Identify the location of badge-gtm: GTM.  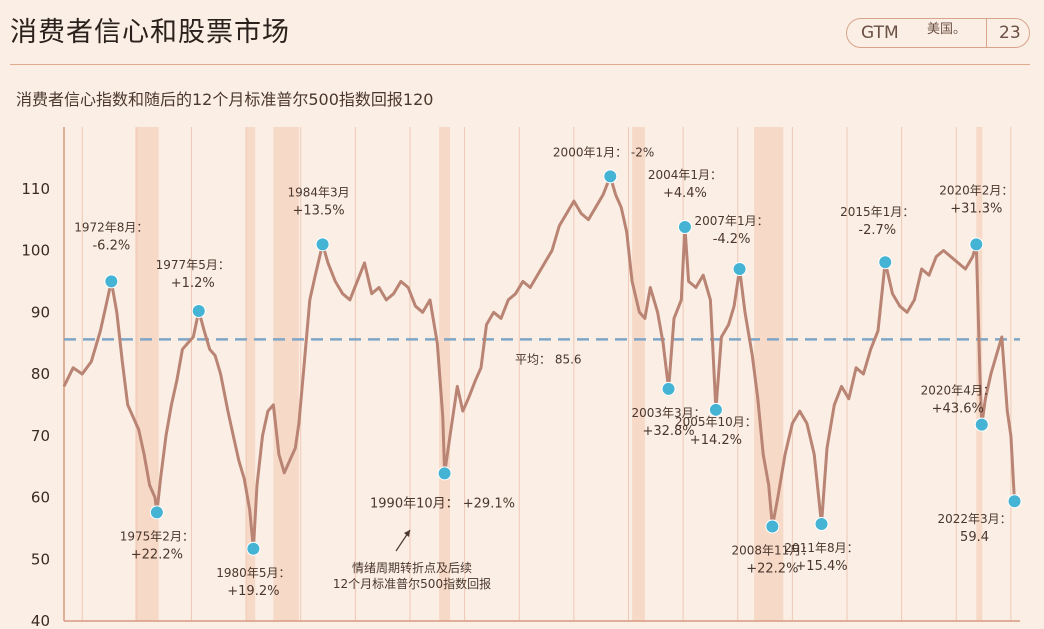
(880, 33).